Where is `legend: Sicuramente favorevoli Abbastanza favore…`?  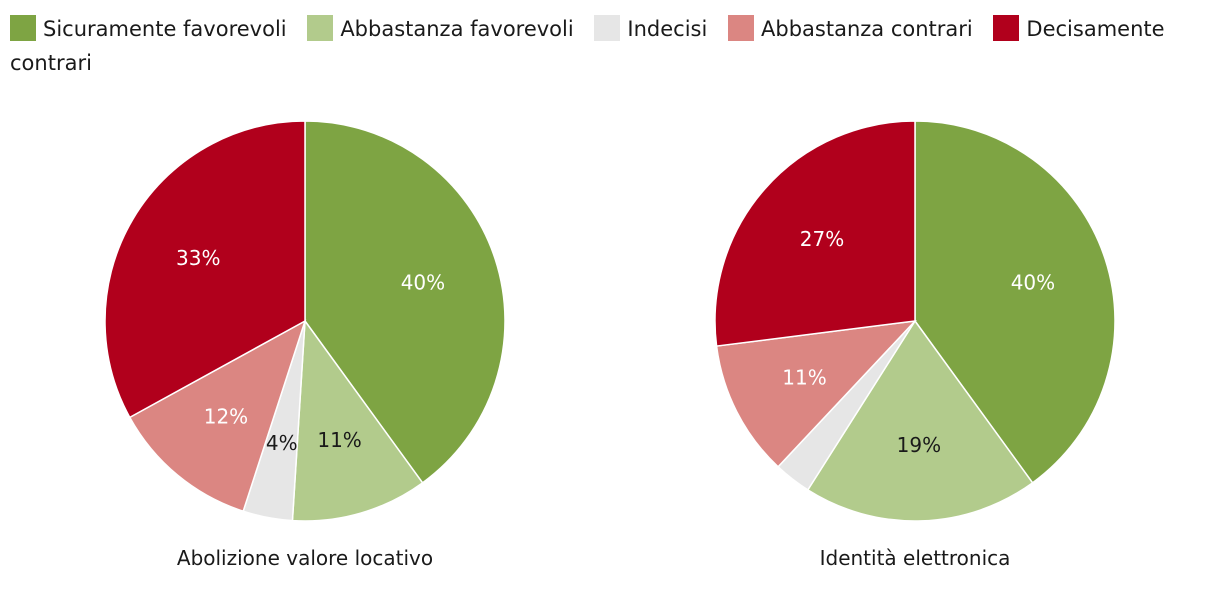 legend: Sicuramente favorevoli Abbastanza favore… is located at coordinates (600, 46).